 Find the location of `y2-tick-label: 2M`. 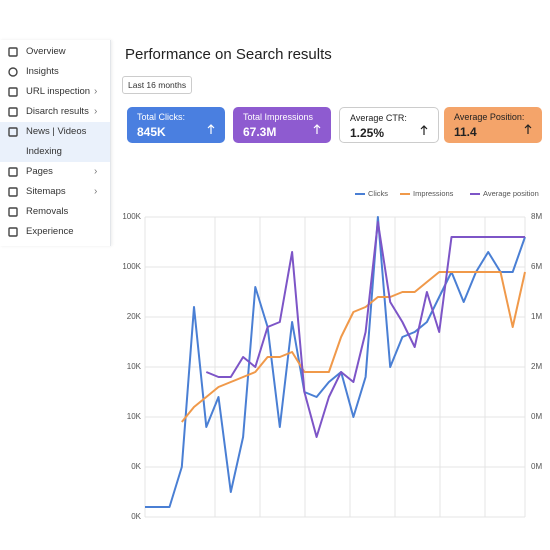

y2-tick-label: 2M is located at coordinates (536, 366).